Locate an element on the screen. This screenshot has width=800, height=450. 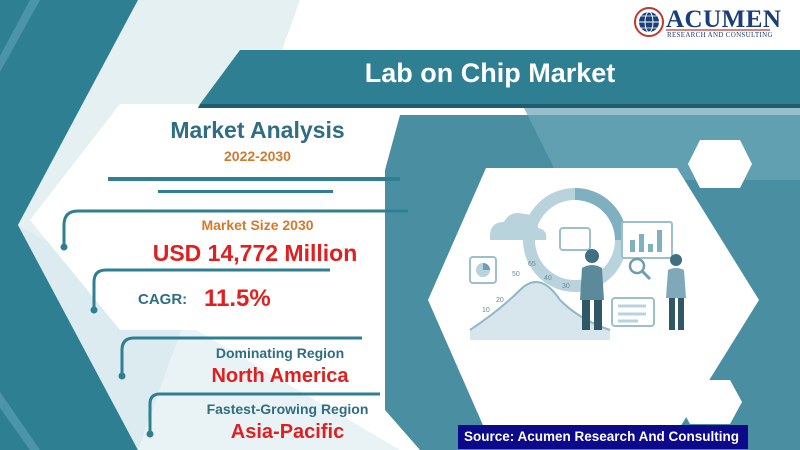
dominating-region-value: North America is located at coordinates (280, 376).